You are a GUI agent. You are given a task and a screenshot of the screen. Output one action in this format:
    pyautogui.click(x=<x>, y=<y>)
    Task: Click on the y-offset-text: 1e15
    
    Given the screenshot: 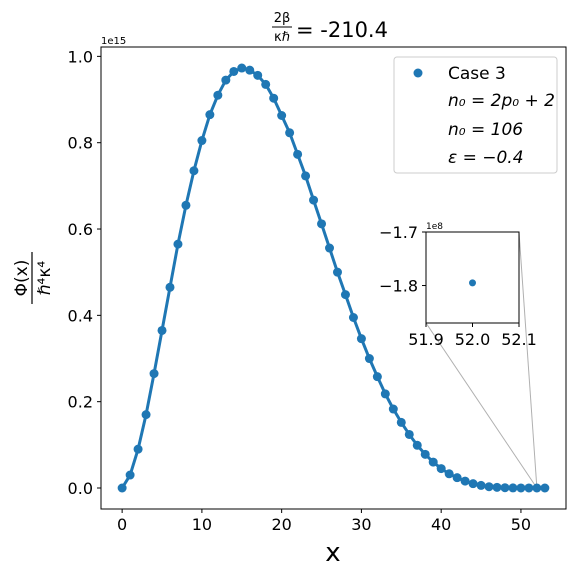 What is the action you would take?
    pyautogui.click(x=113, y=41)
    